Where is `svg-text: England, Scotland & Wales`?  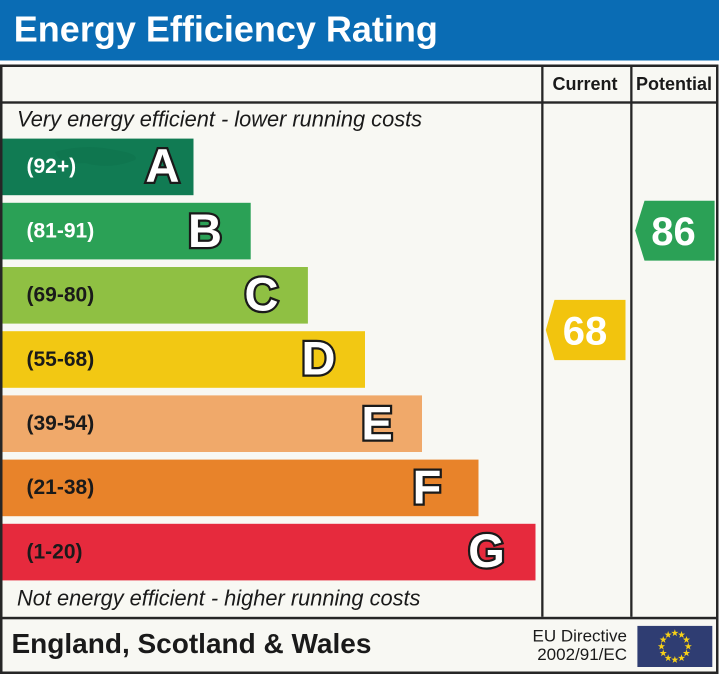 svg-text: England, Scotland & Wales is located at coordinates (192, 643).